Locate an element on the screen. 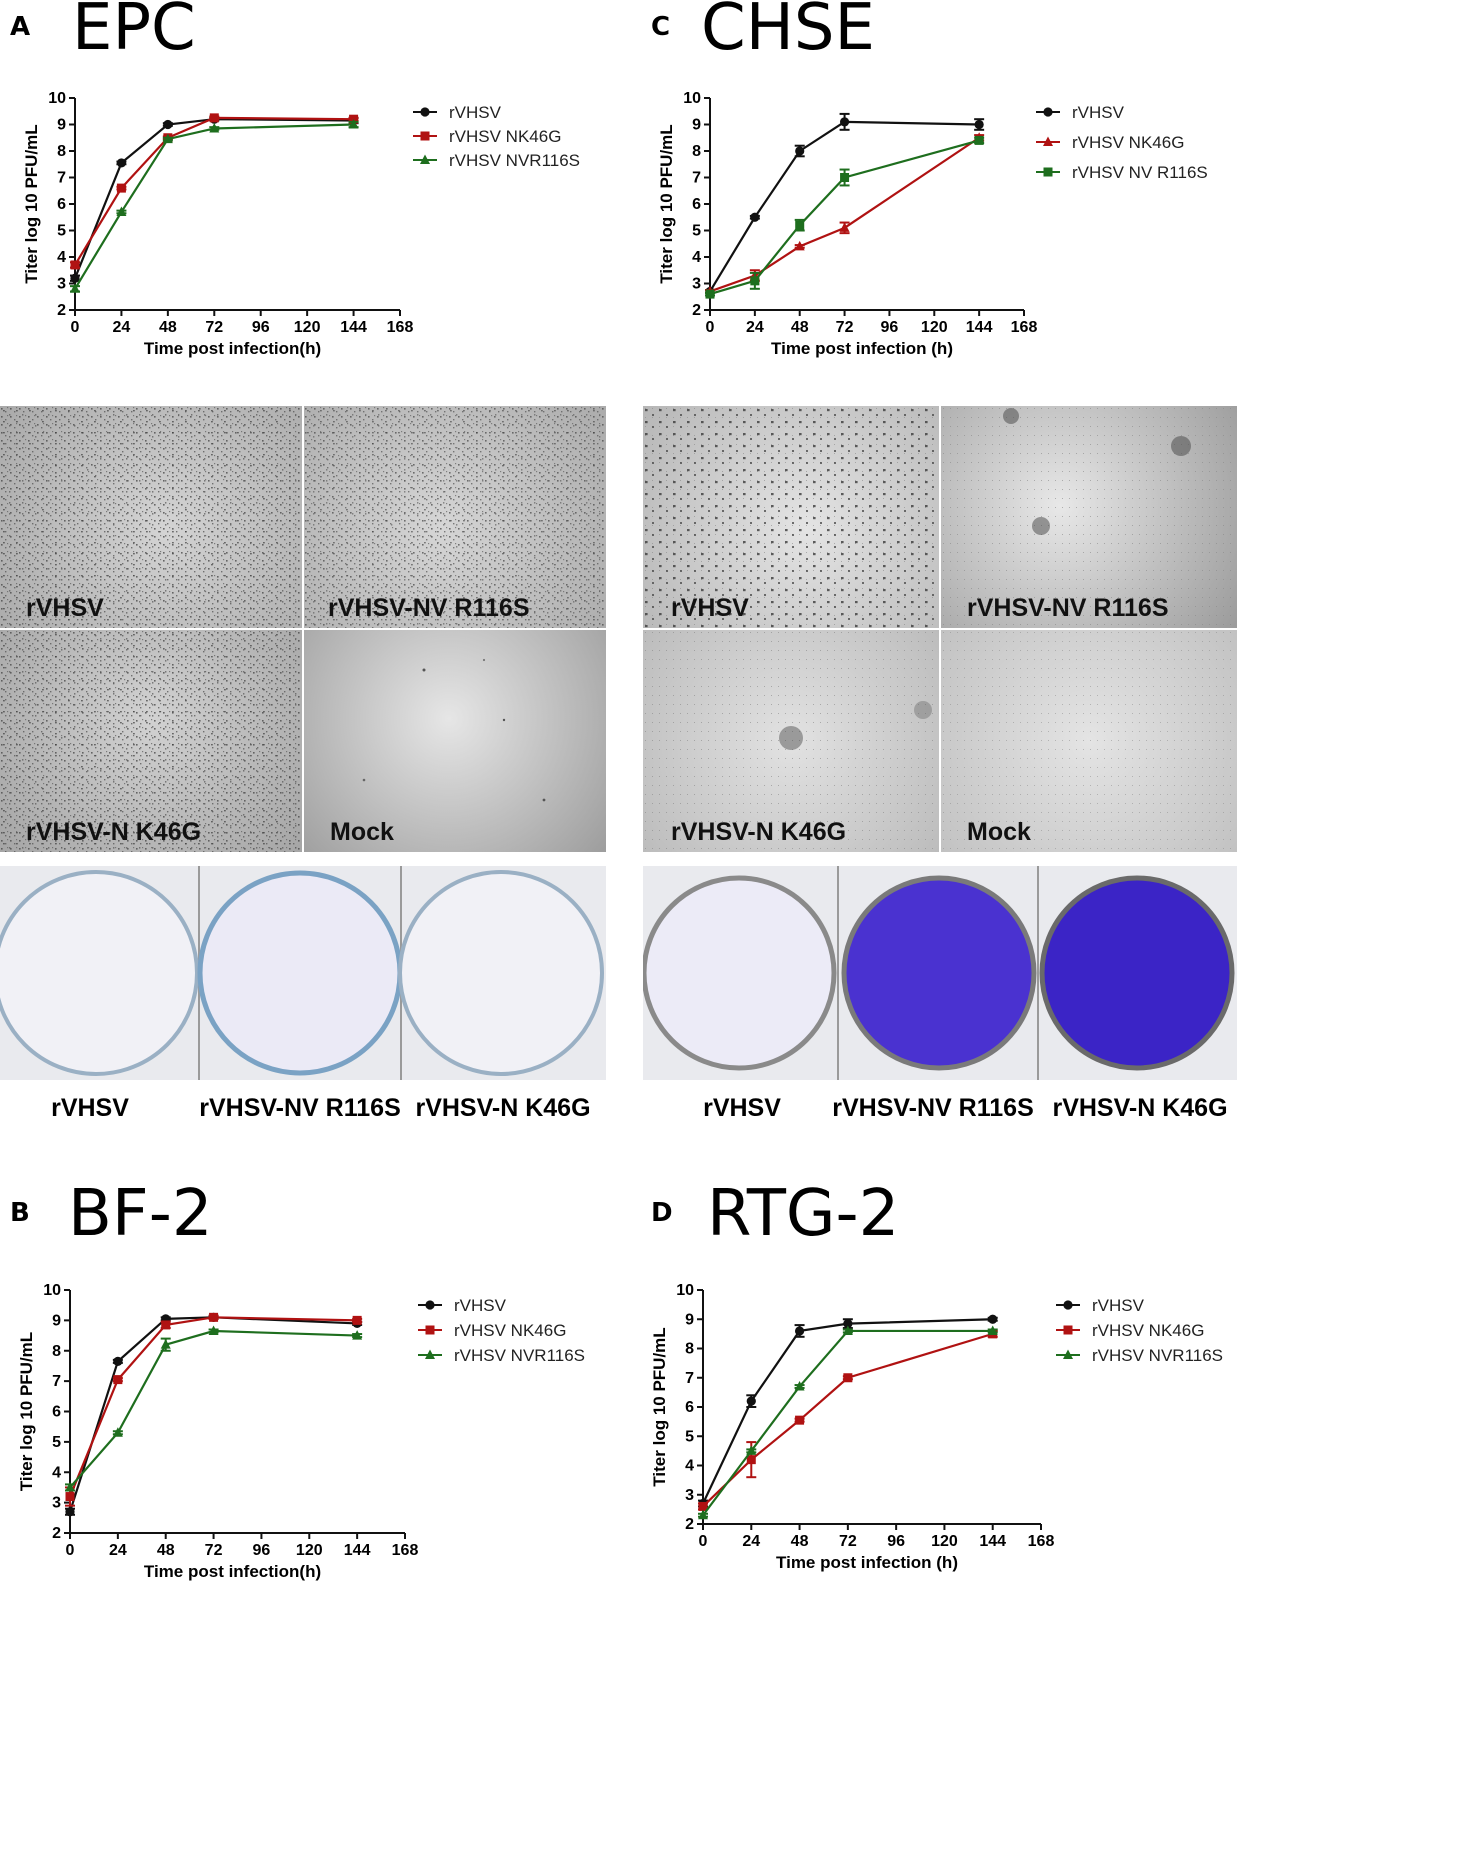 The image size is (1475, 1853). panel-title-rtg2: RTG-2 is located at coordinates (803, 1214).